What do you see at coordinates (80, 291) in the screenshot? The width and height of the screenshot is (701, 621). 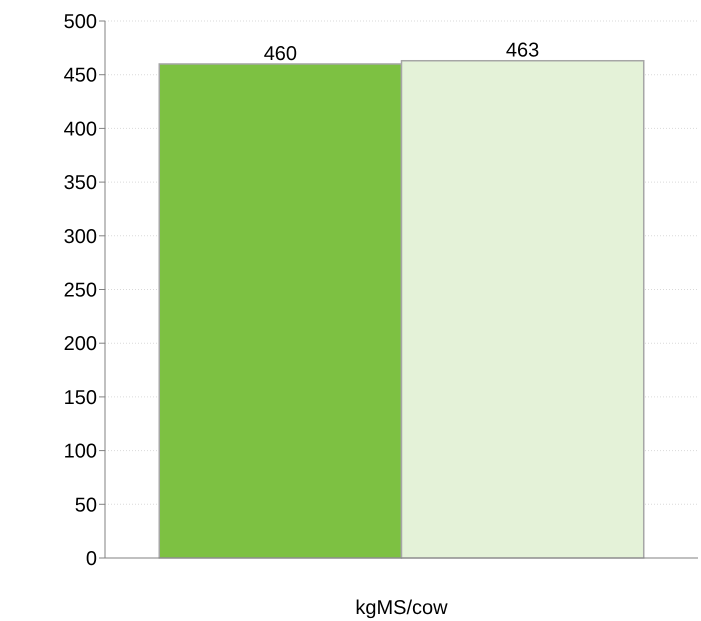 I see `y-tick-label: 250` at bounding box center [80, 291].